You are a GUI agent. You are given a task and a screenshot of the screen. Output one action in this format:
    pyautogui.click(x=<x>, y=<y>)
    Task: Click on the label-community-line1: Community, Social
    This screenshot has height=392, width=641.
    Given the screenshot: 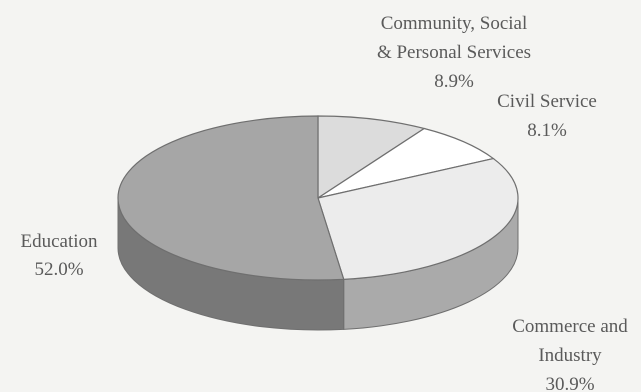 What is the action you would take?
    pyautogui.click(x=454, y=23)
    